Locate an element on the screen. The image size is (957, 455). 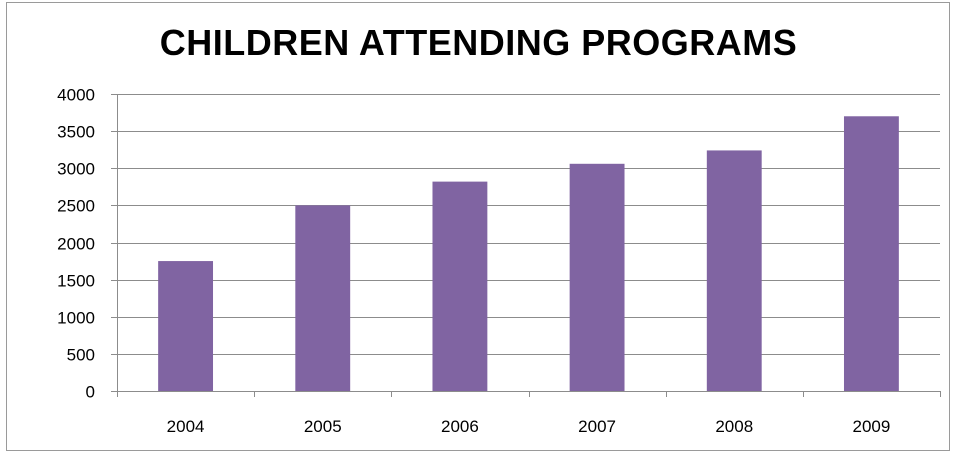
y-tick-label: 1500 is located at coordinates (76, 281).